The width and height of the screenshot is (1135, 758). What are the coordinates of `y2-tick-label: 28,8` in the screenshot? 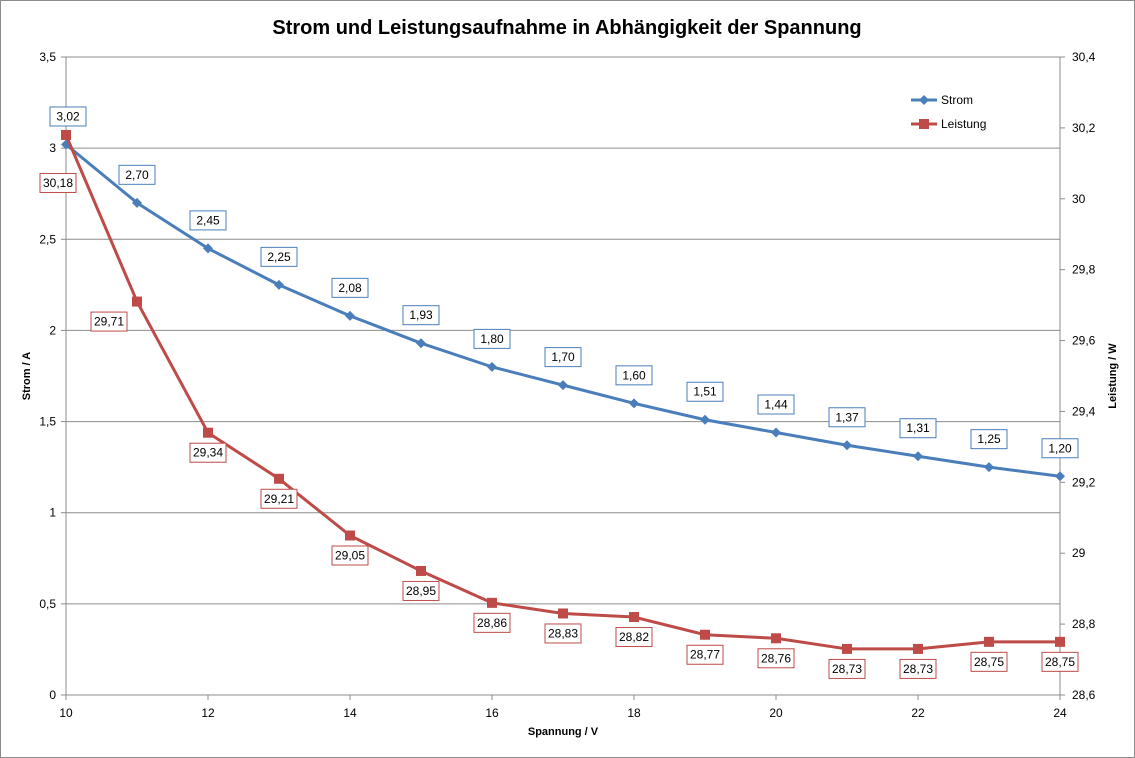 It's located at (1084, 624).